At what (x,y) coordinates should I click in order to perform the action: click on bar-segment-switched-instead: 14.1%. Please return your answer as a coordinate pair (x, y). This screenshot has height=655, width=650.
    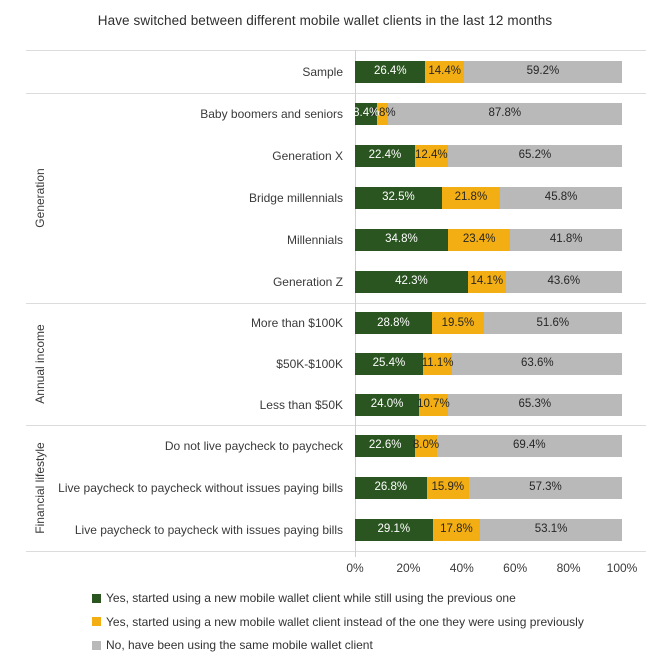
    Looking at the image, I should click on (486, 282).